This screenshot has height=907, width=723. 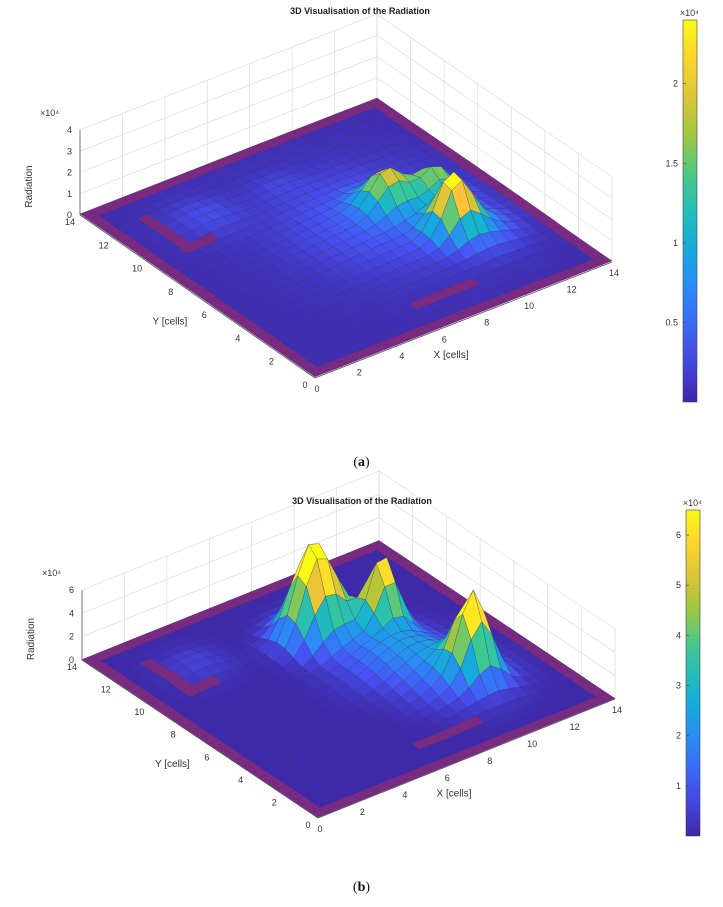 I want to click on colorbar-tick-label: 1.5, so click(x=671, y=163).